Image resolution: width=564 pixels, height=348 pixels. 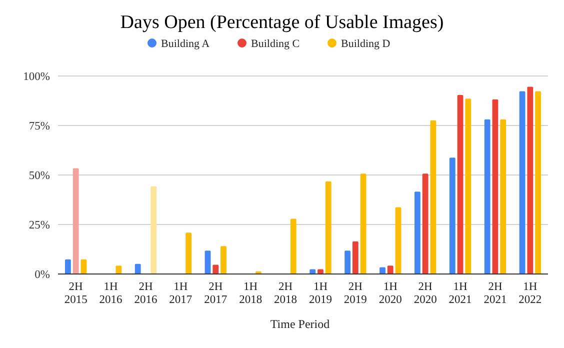 What do you see at coordinates (39, 176) in the screenshot?
I see `y-tick-label: 50%` at bounding box center [39, 176].